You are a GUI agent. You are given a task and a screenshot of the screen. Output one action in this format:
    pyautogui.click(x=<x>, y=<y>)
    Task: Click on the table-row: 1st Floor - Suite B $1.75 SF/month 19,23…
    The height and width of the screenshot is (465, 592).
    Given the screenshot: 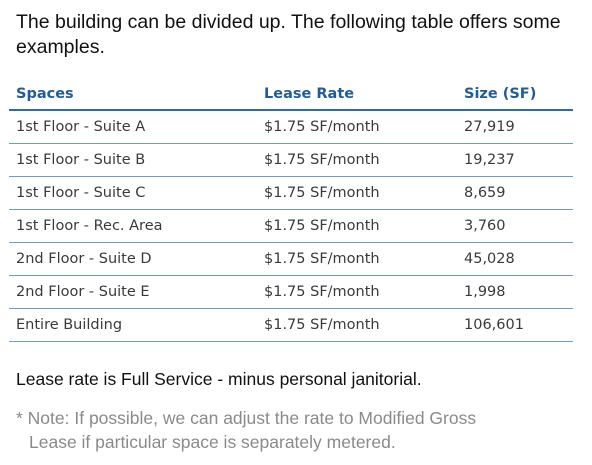 What is the action you would take?
    pyautogui.click(x=291, y=160)
    